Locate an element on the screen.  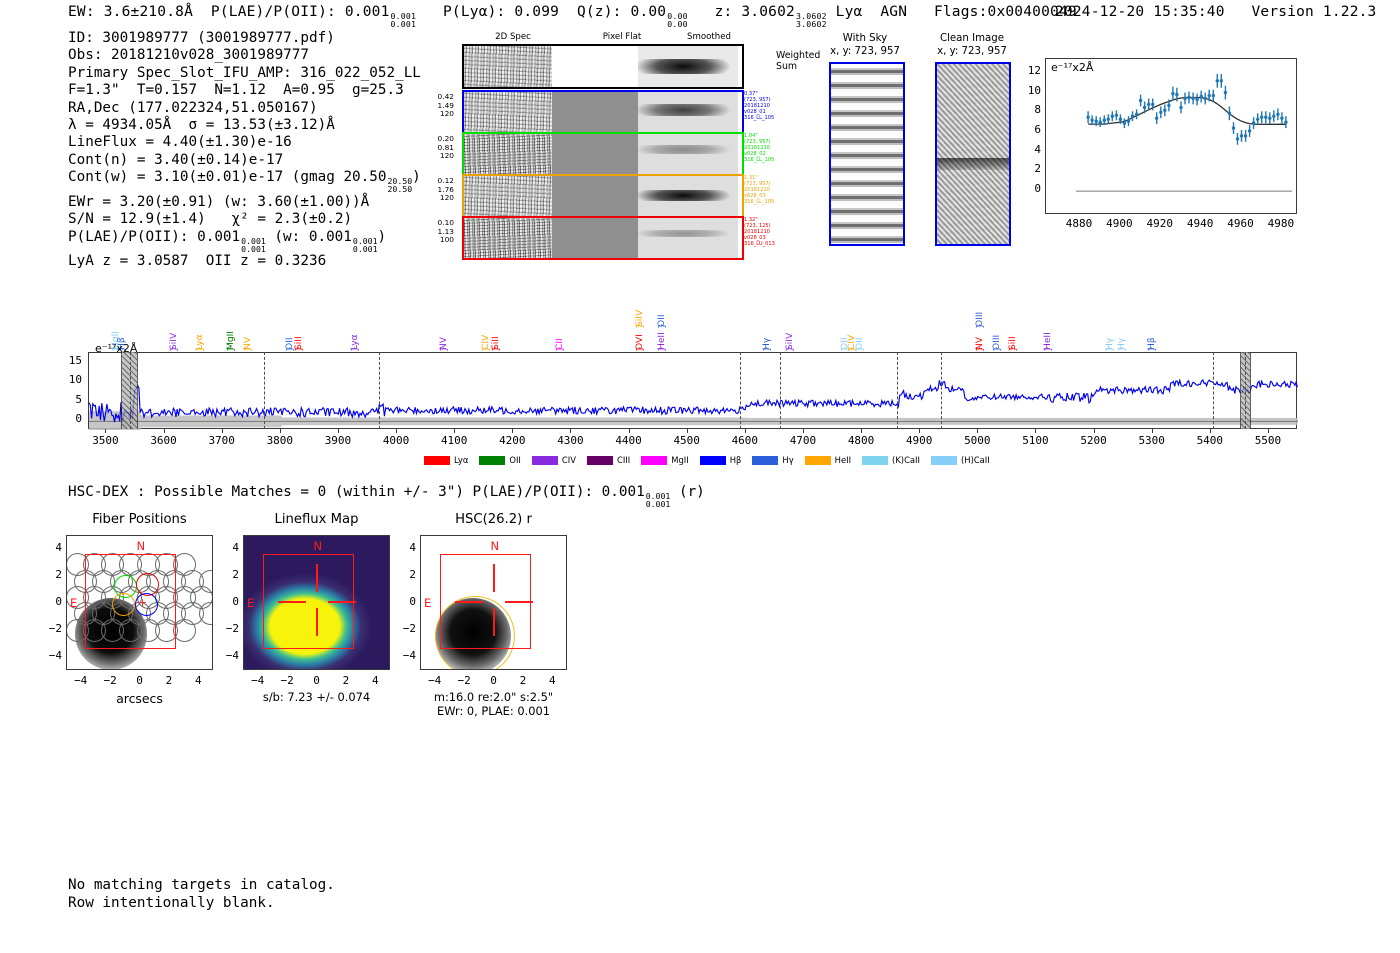
panel-xtick-1: 0 is located at coordinates (316, 680).